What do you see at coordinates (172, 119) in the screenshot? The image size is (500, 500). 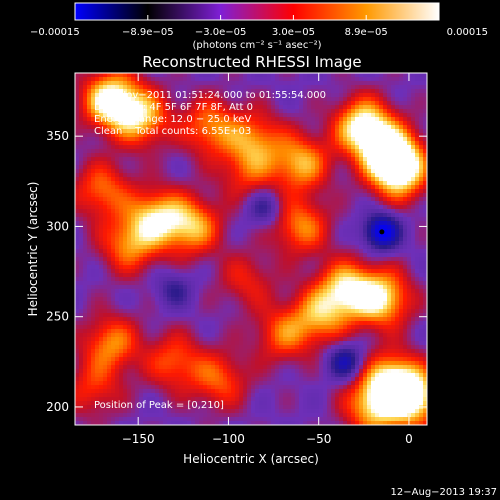 I see `annotation-energy-range: Energy Range: 12.0 − 25.0 keV` at bounding box center [172, 119].